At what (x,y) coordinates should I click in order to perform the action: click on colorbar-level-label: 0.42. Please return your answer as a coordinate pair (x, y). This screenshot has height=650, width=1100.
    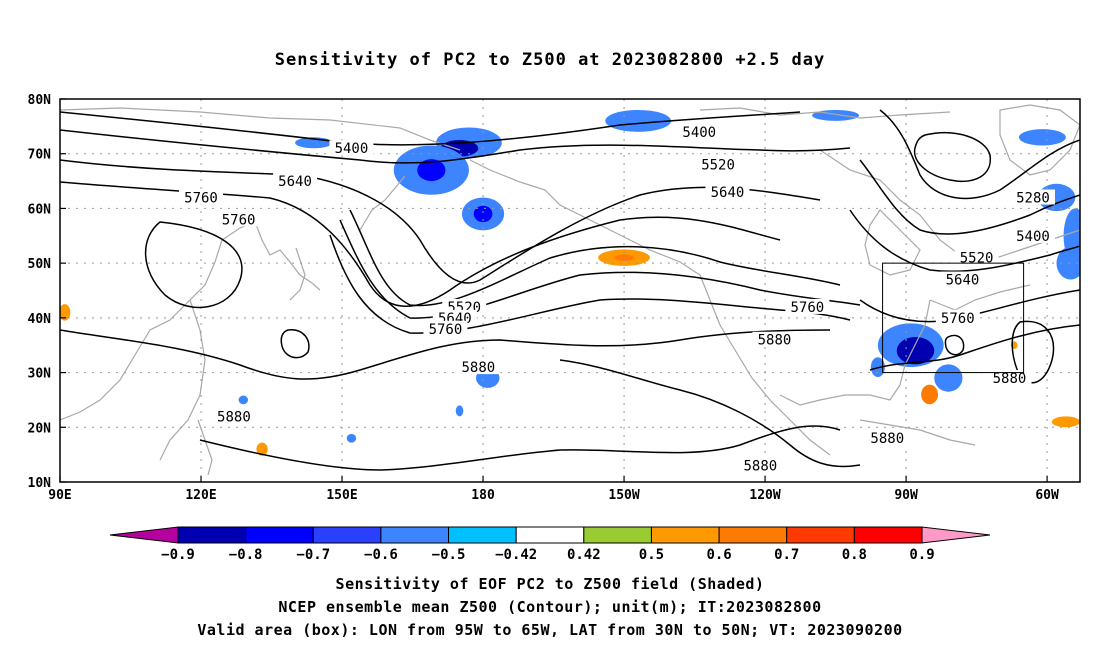
    Looking at the image, I should click on (584, 555).